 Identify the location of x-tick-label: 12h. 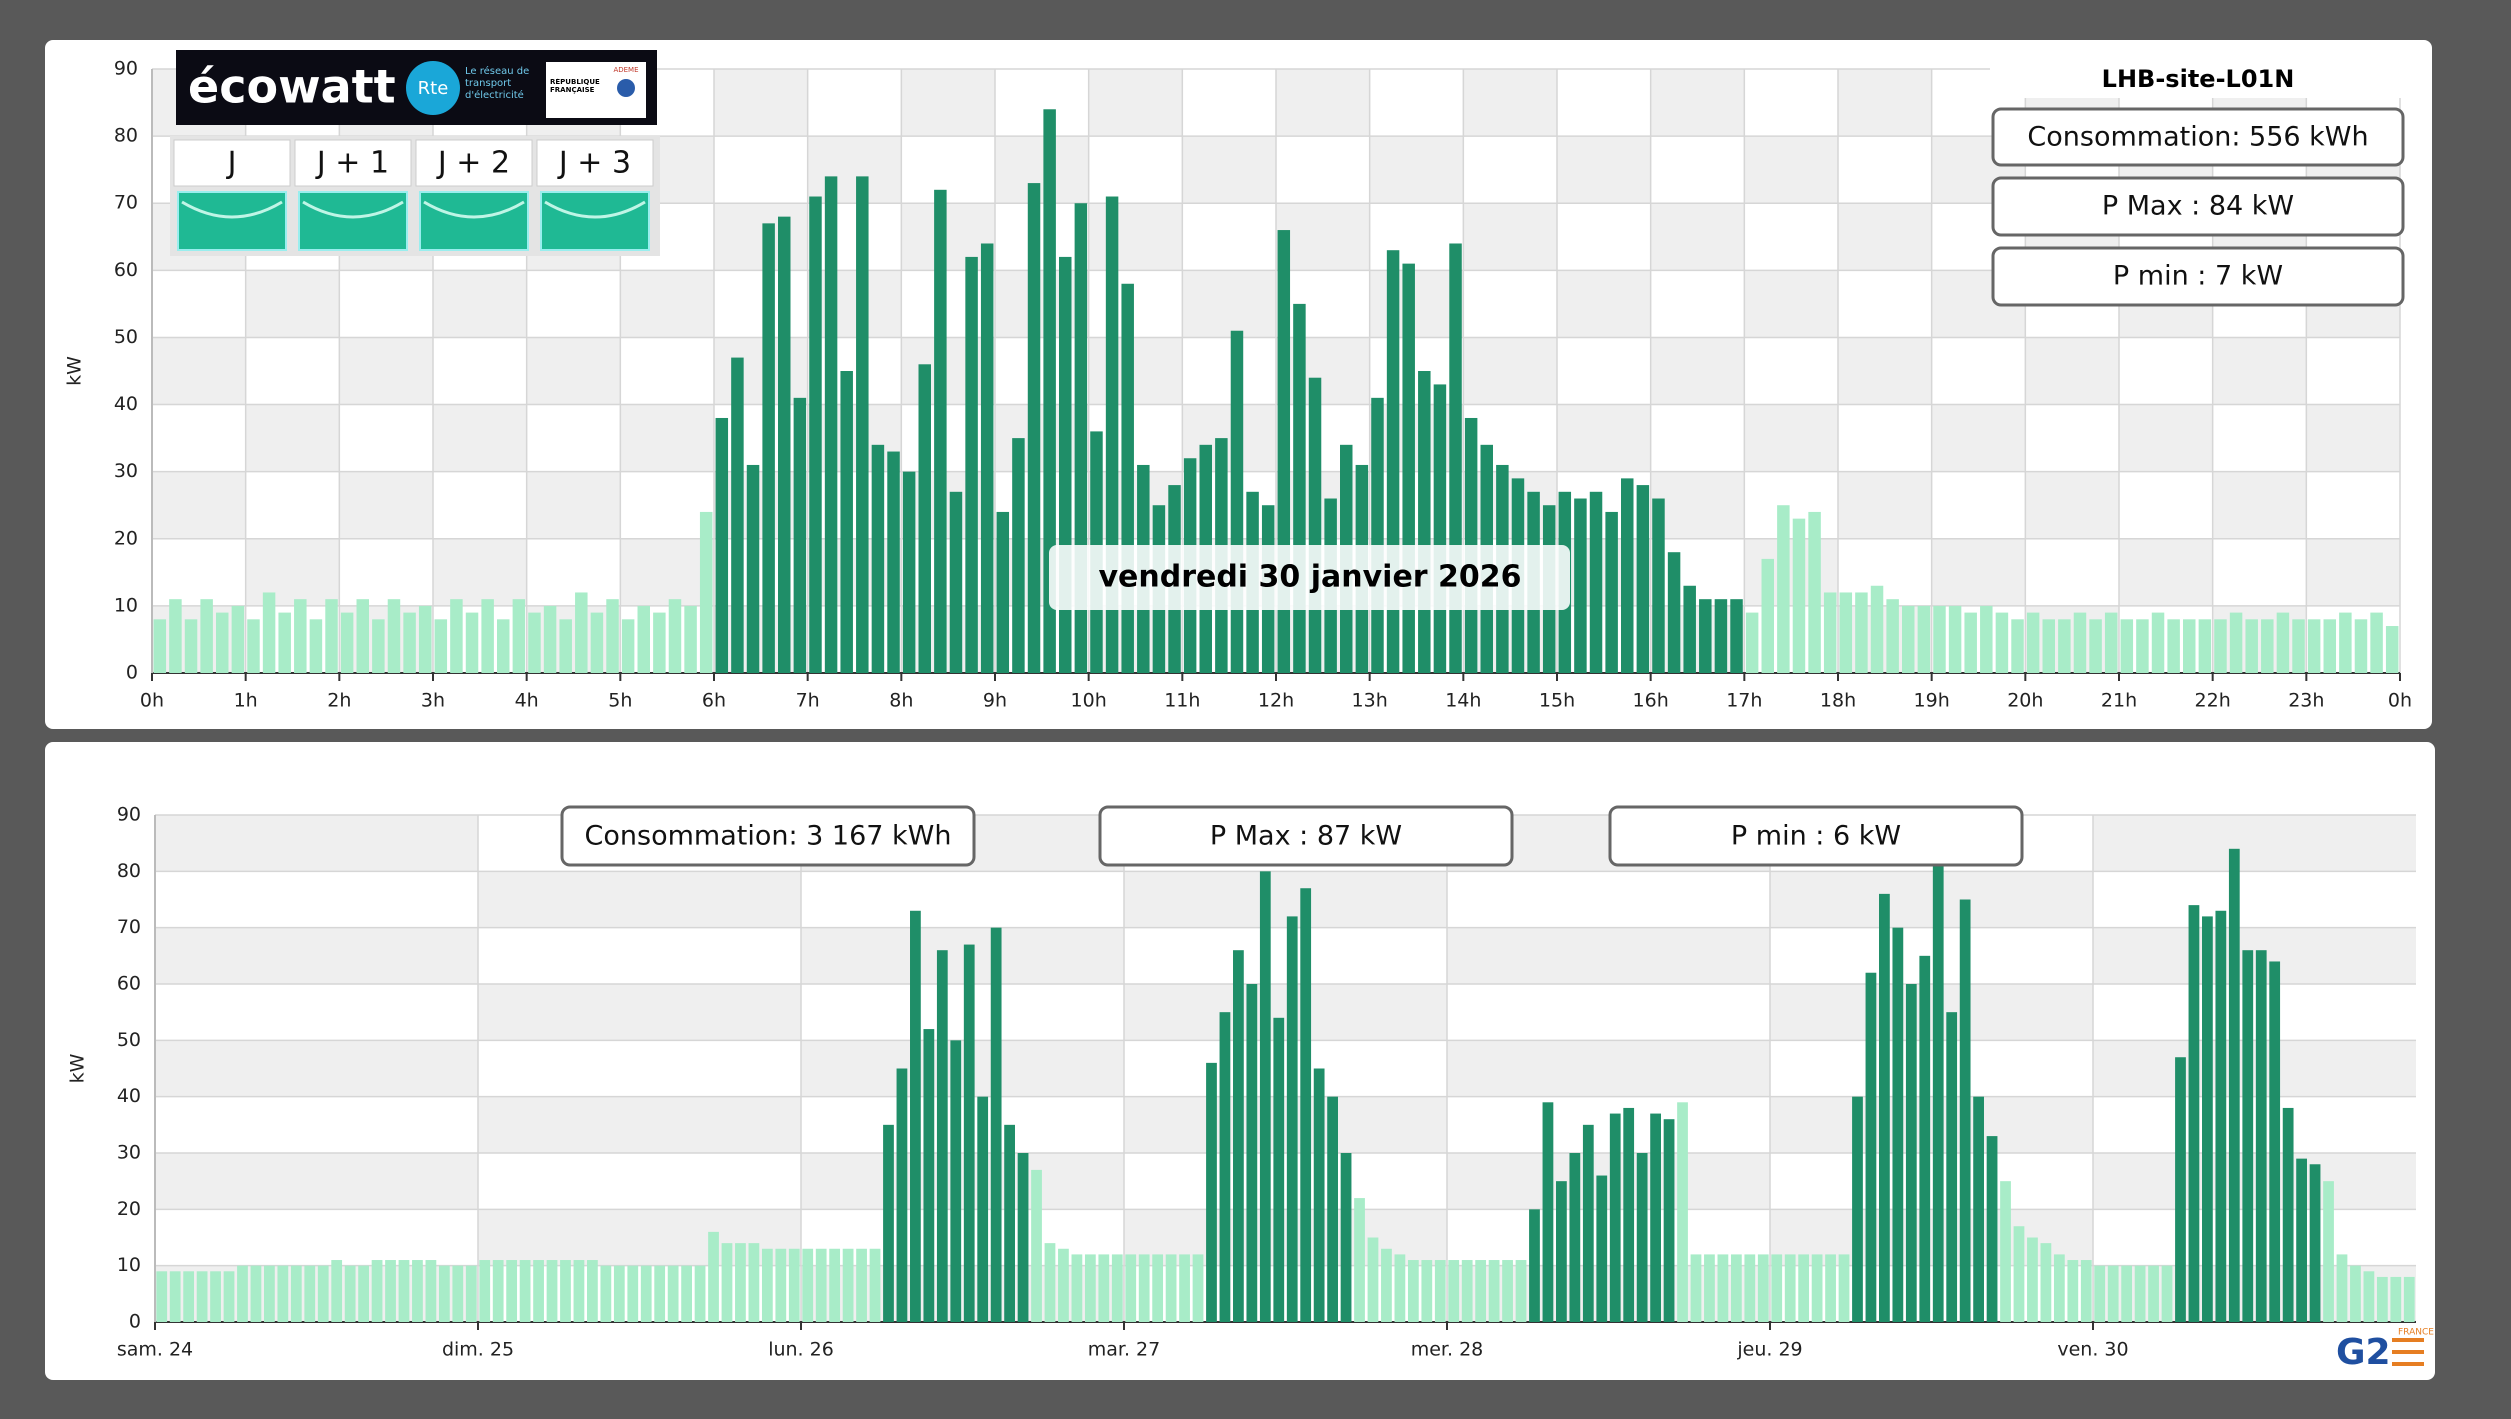
(1276, 701).